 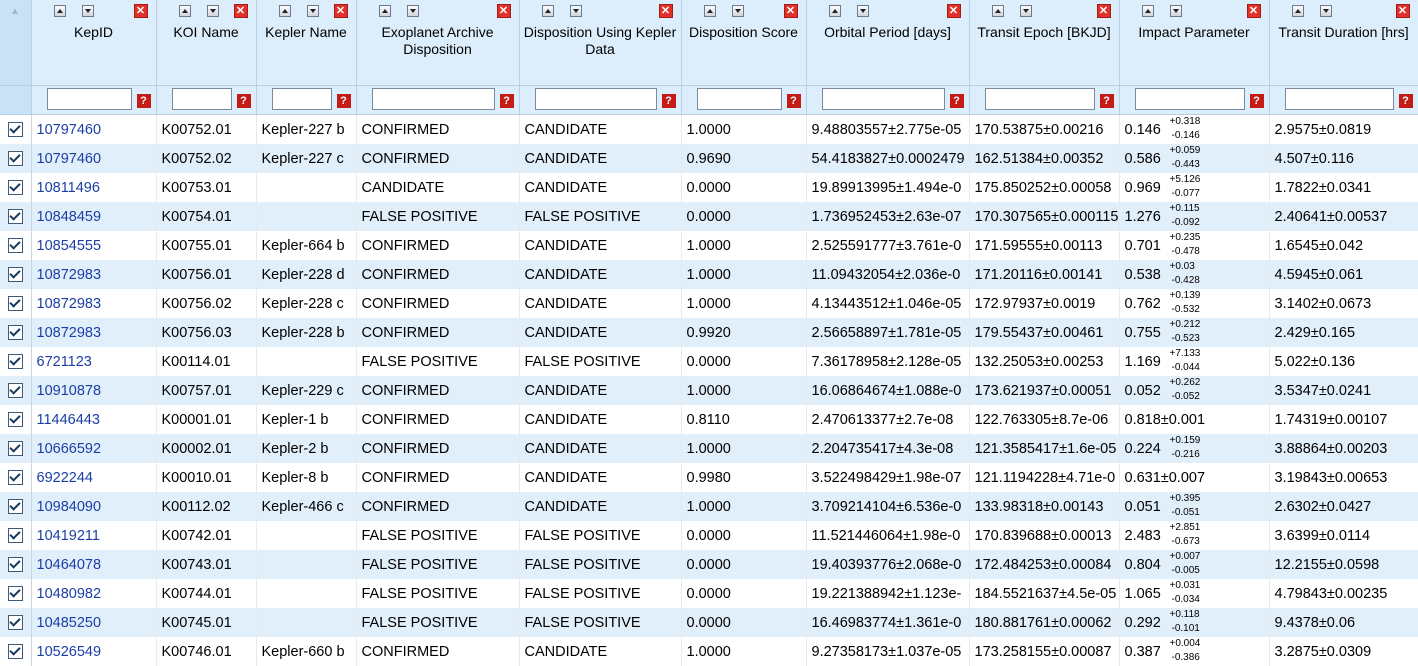 What do you see at coordinates (93, 361) in the screenshot?
I see `kepid-cell: 6721123` at bounding box center [93, 361].